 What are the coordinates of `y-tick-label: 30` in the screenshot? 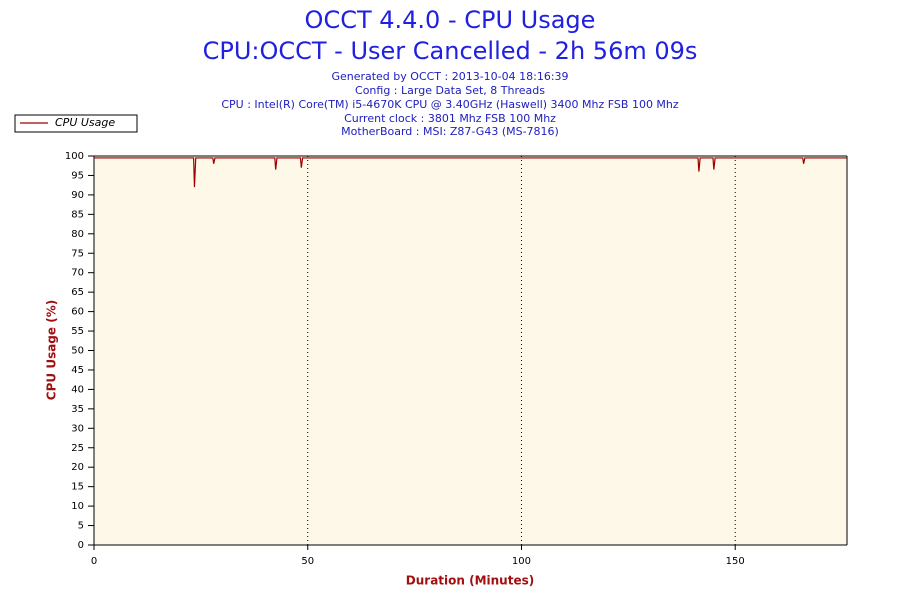 It's located at (77, 428).